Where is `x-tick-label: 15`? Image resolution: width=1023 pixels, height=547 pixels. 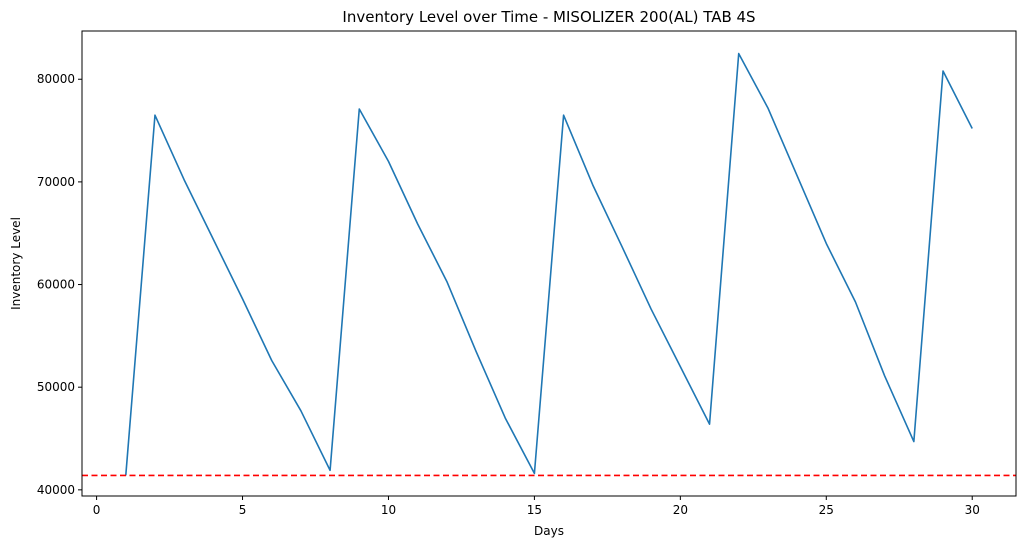 x-tick-label: 15 is located at coordinates (534, 510).